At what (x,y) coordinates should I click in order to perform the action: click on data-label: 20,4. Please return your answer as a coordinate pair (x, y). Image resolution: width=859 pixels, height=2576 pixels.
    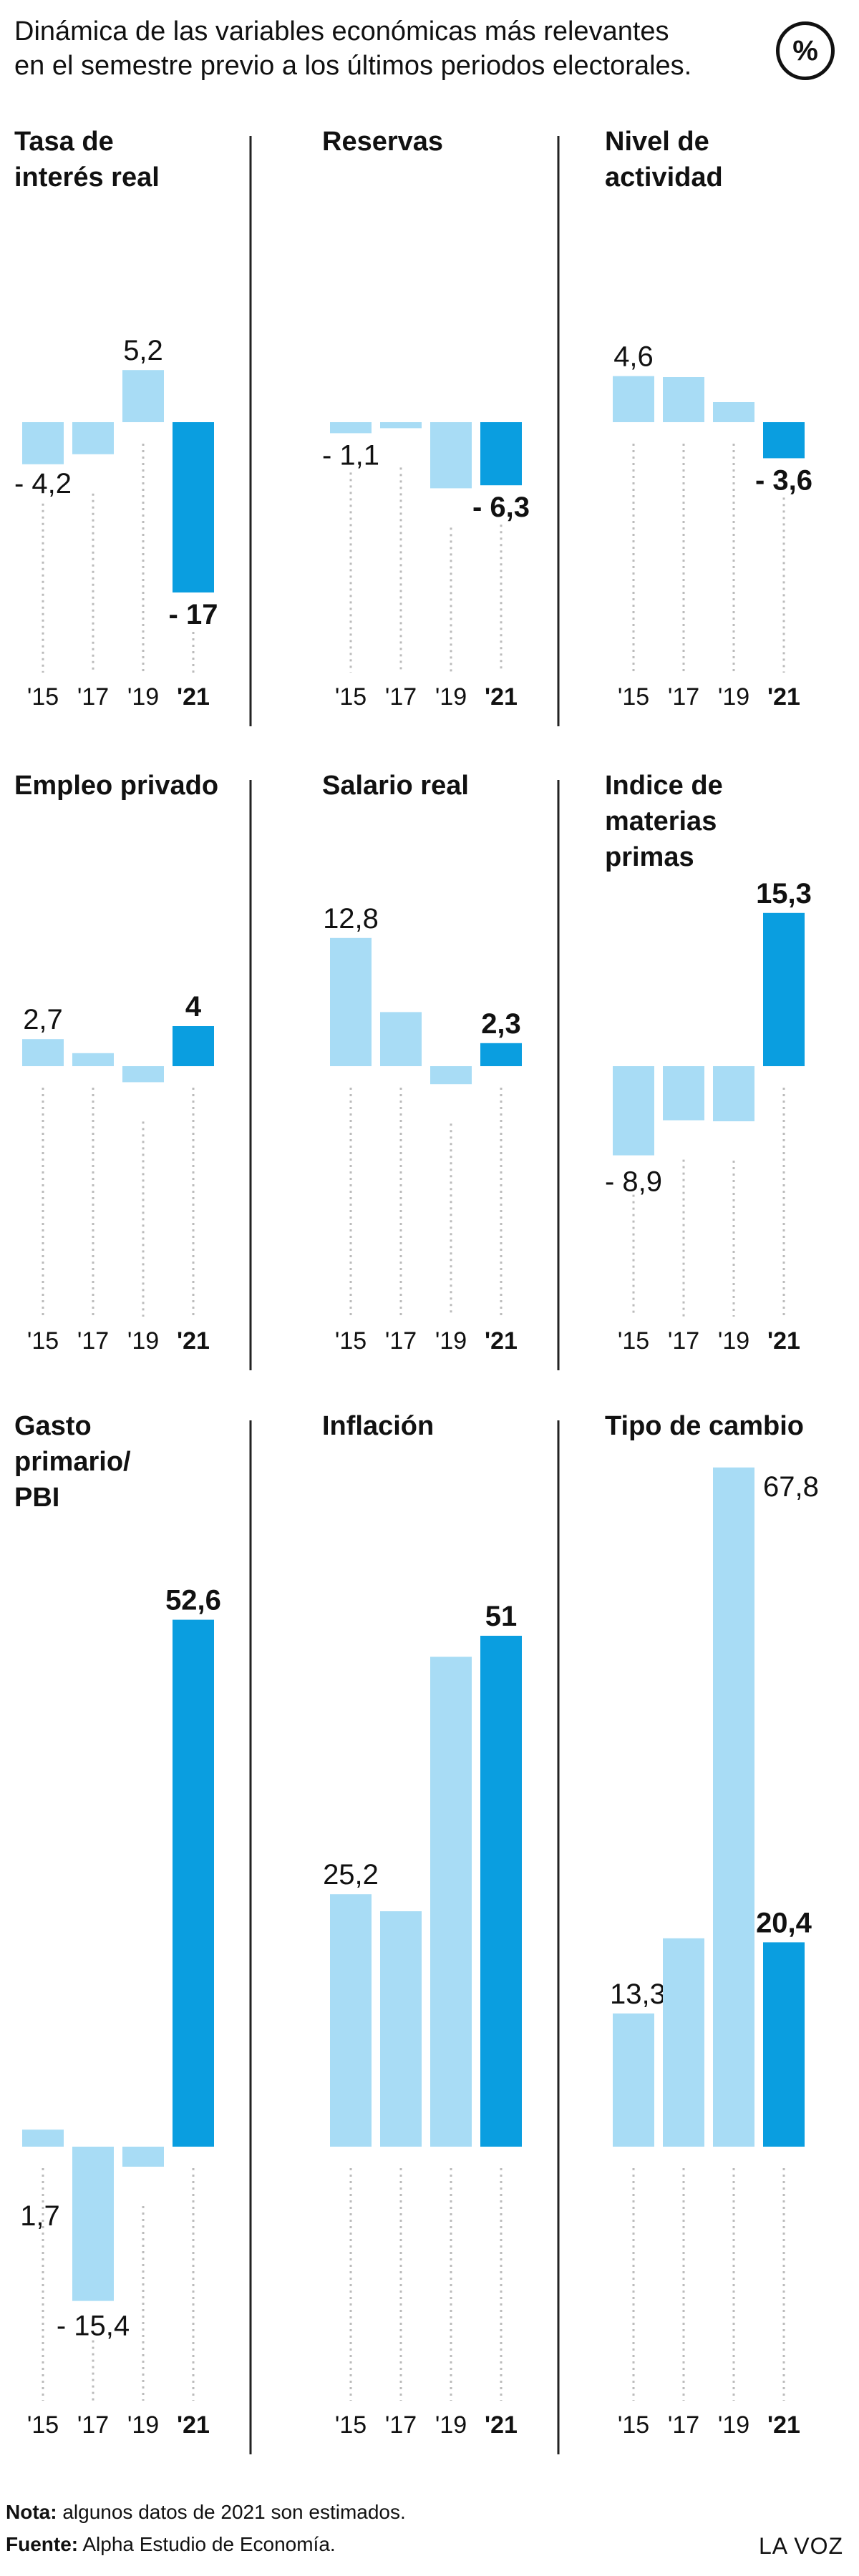
    Looking at the image, I should click on (784, 1922).